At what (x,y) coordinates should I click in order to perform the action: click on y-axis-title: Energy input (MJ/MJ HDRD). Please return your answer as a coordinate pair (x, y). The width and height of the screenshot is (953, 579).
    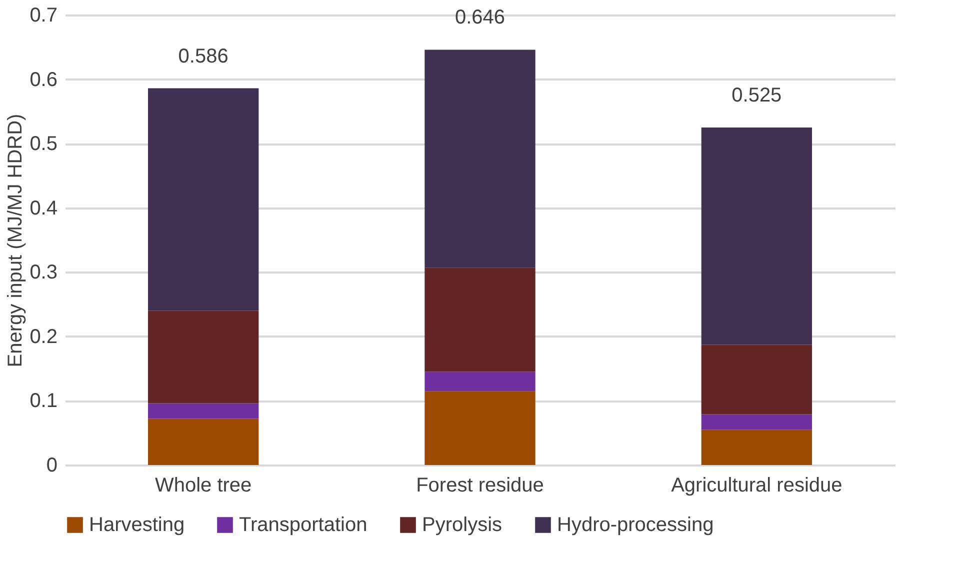
    Looking at the image, I should click on (15, 241).